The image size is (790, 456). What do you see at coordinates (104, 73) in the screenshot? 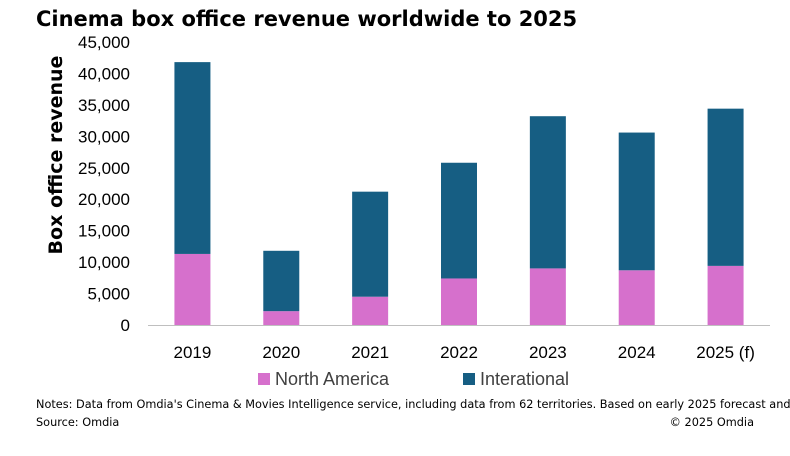
I see `y-tick-label: 40,000` at bounding box center [104, 73].